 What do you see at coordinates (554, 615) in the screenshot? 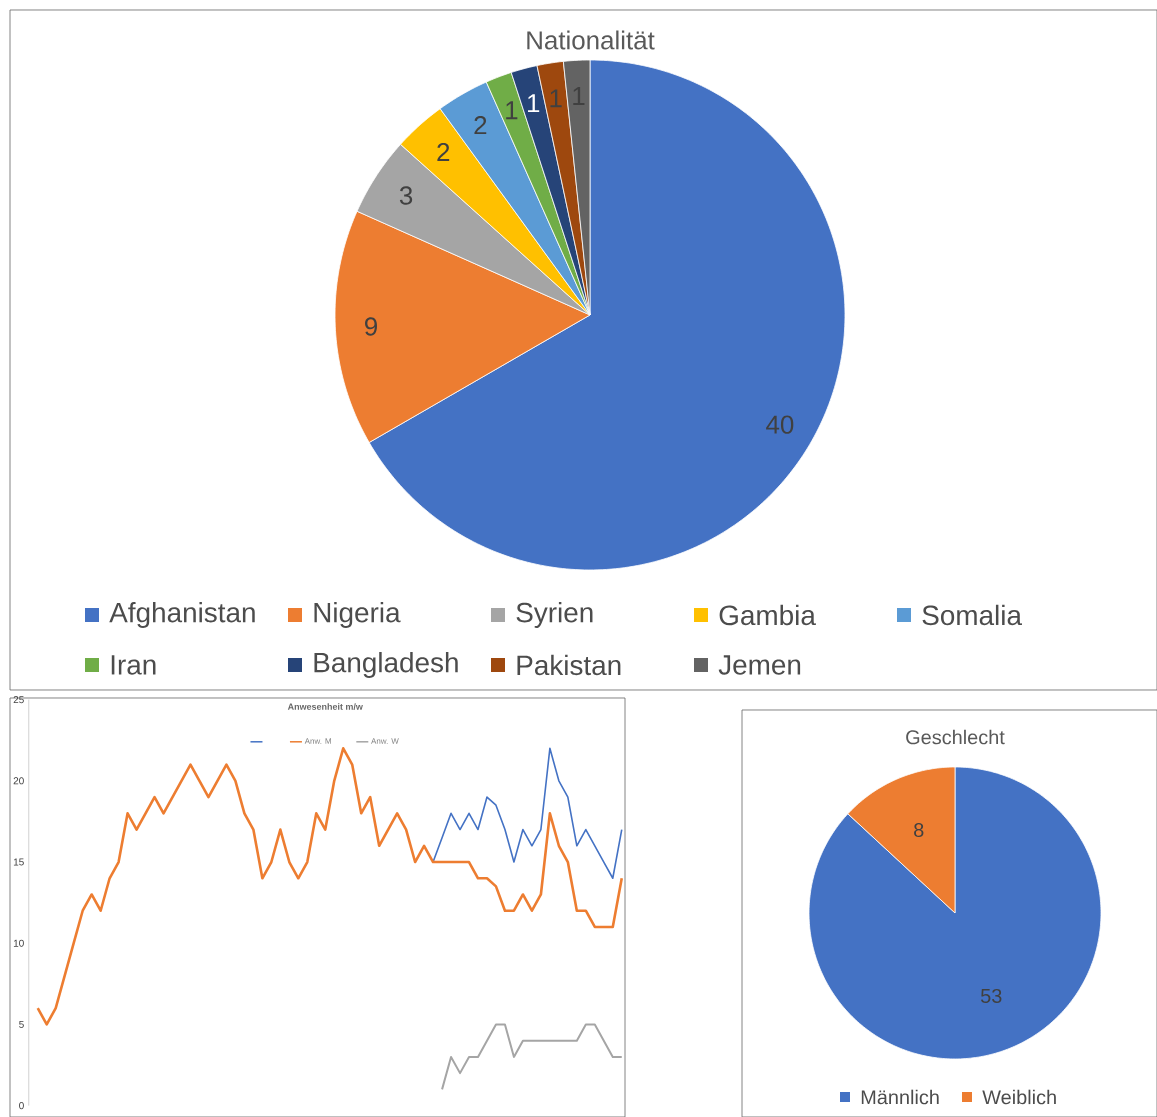
I see `legend-label: Syrien` at bounding box center [554, 615].